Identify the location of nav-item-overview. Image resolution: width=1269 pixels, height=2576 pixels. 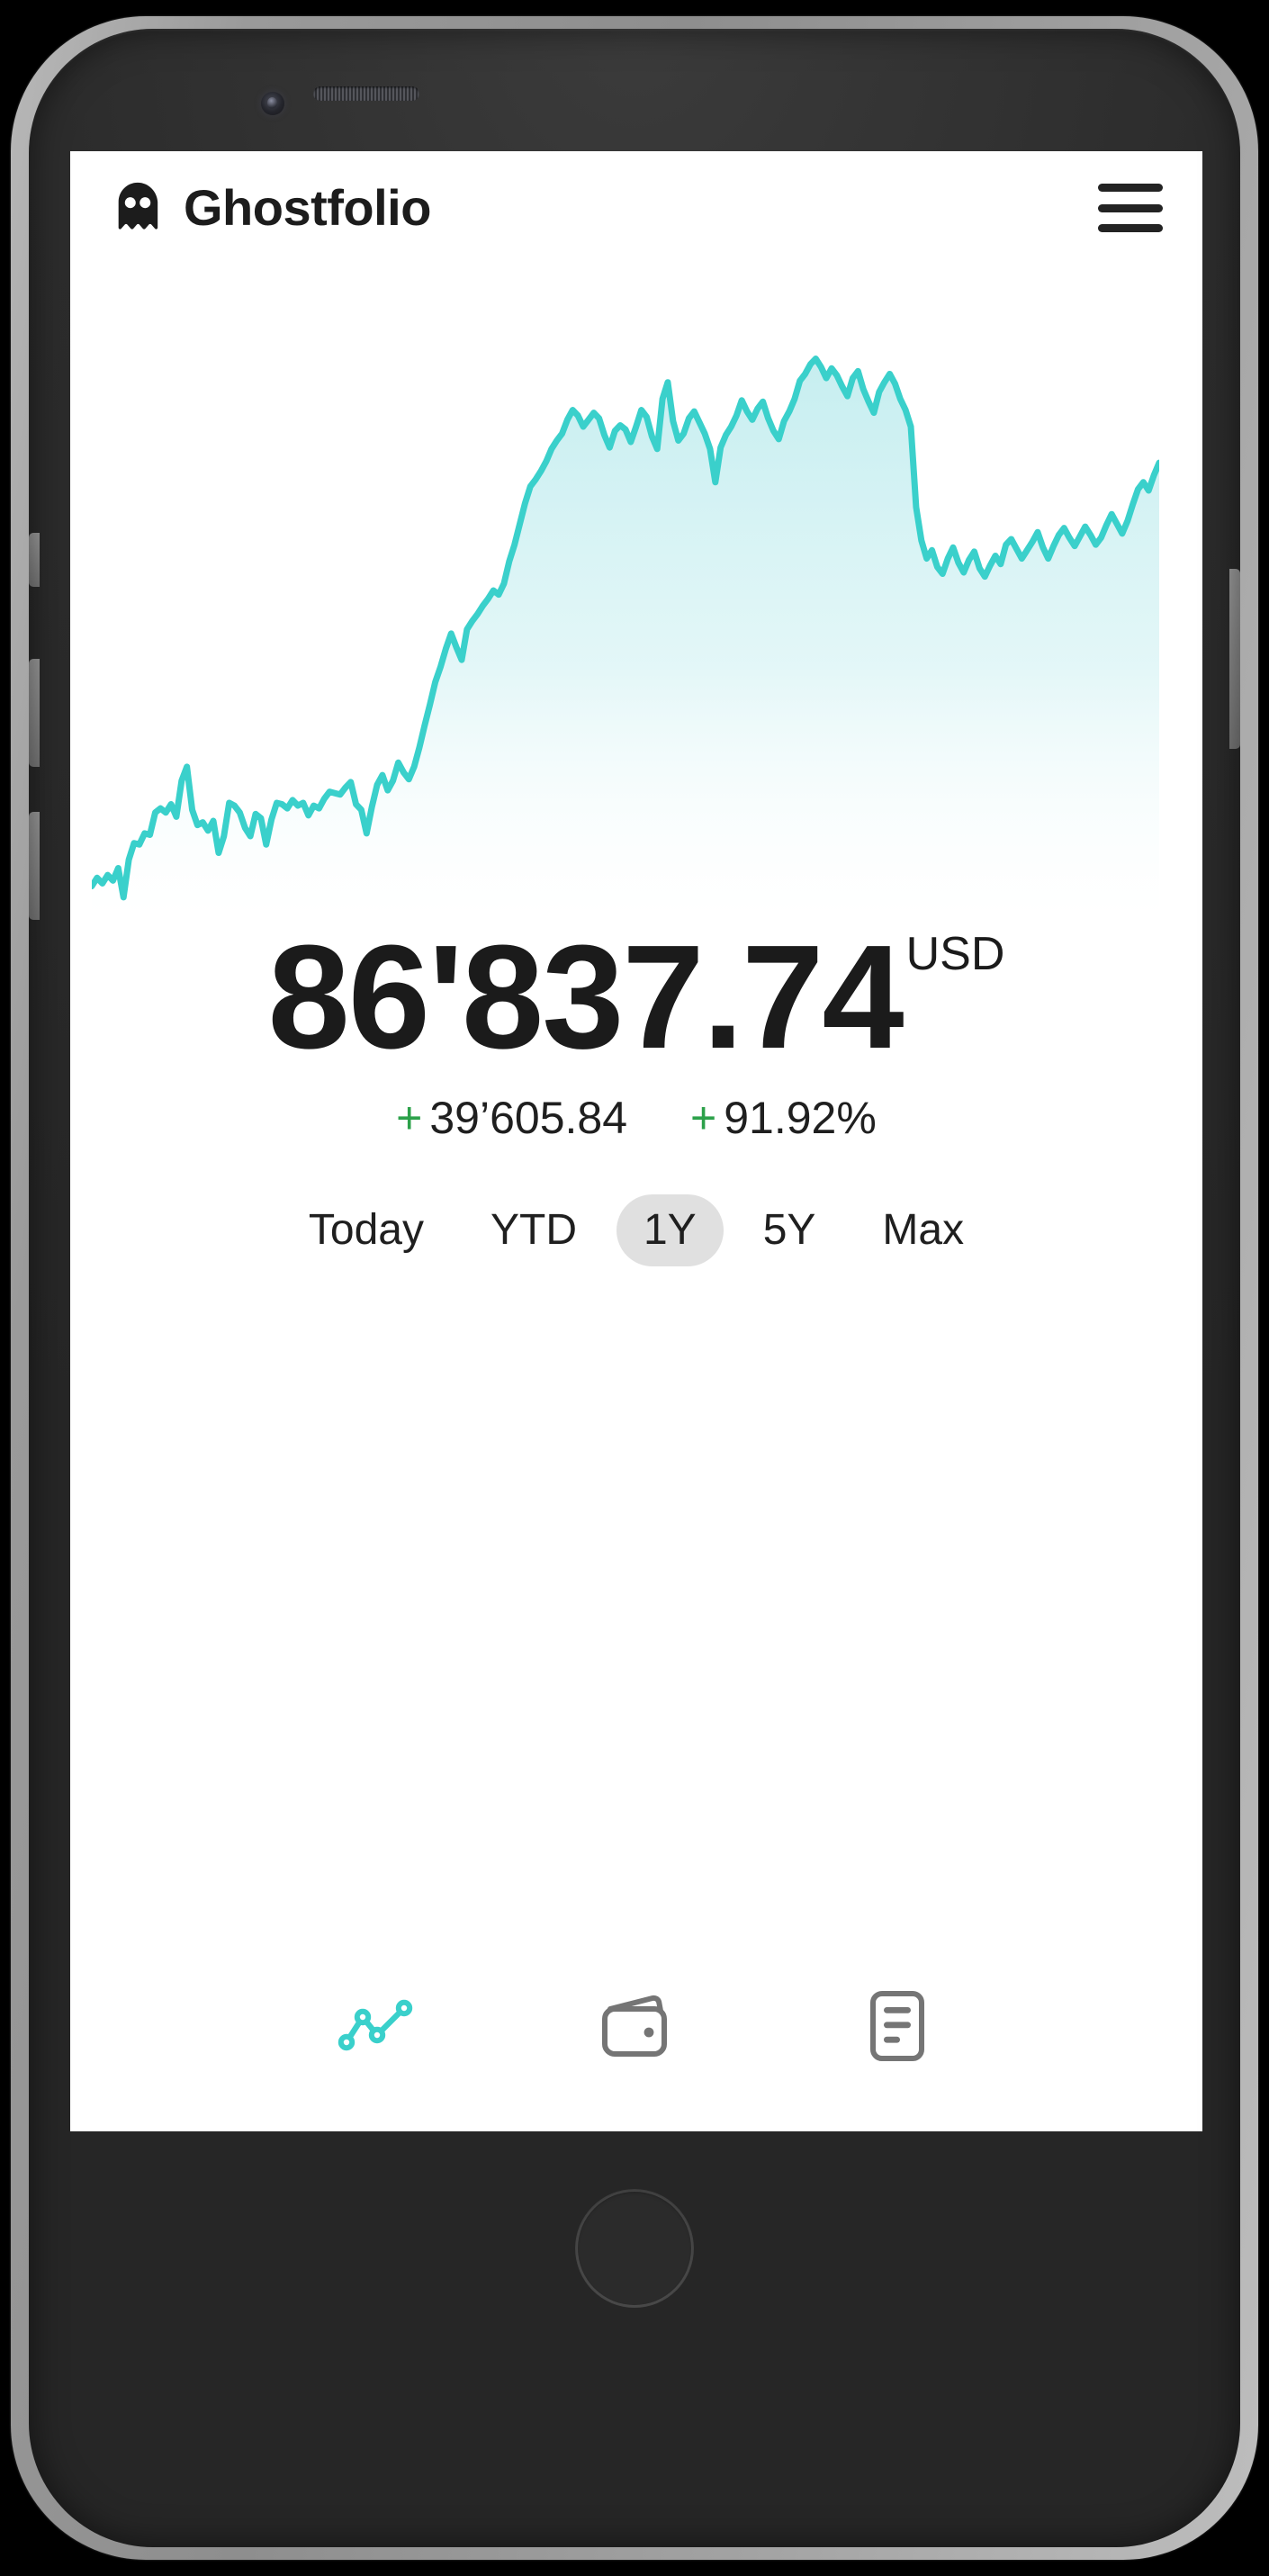
(375, 2027).